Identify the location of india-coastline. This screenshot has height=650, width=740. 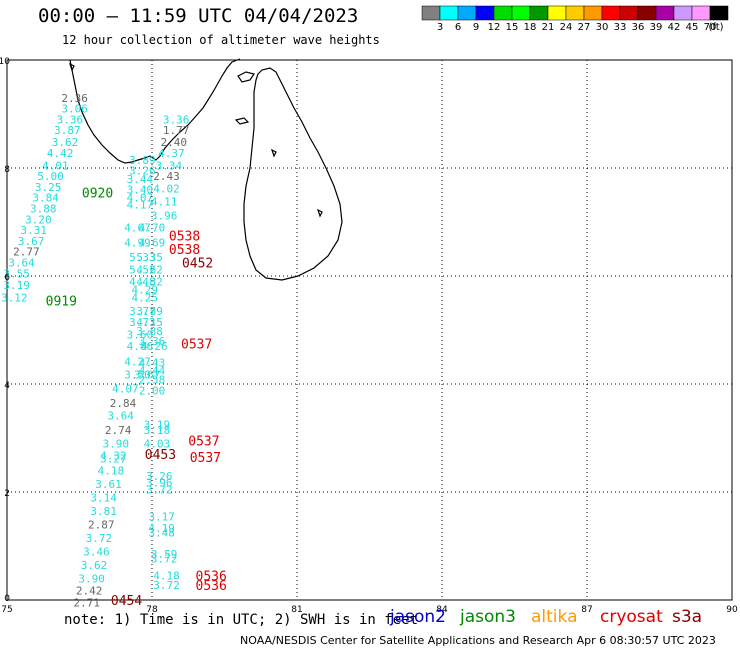
(155, 111).